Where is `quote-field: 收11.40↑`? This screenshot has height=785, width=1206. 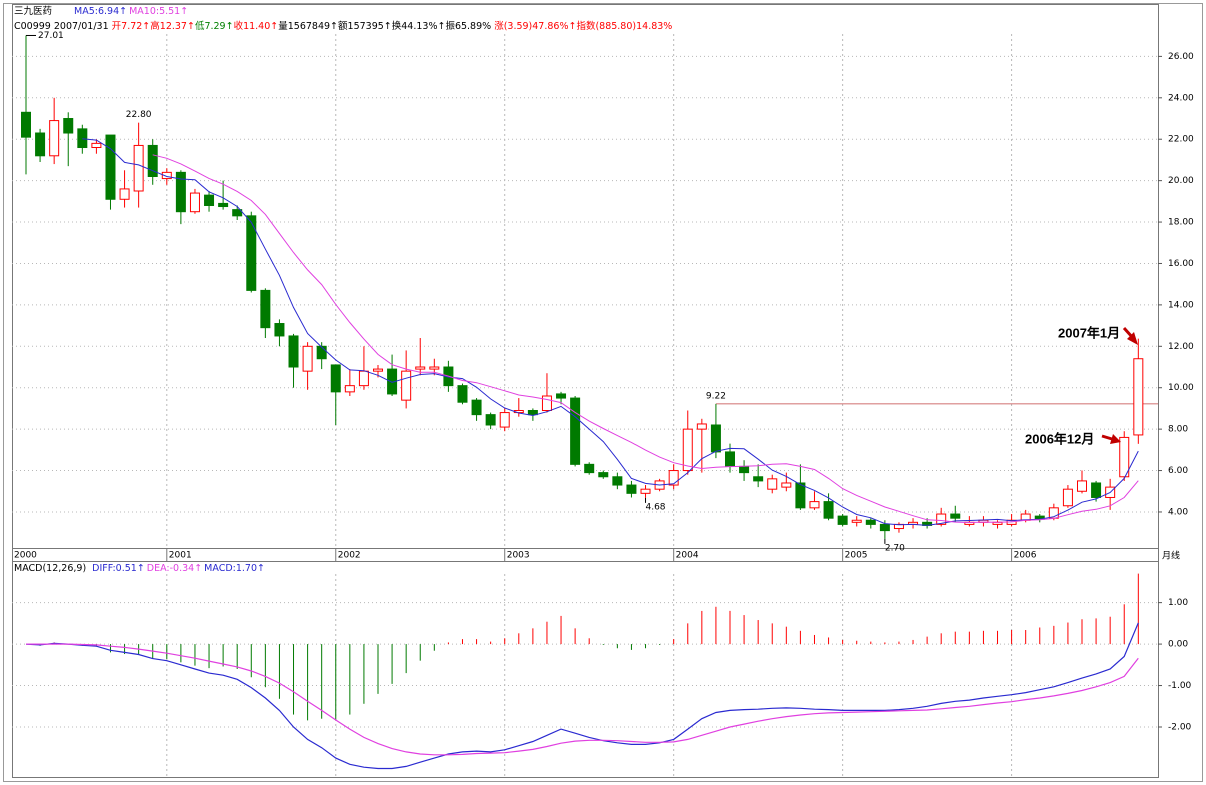
quote-field: 收11.40↑ is located at coordinates (256, 26).